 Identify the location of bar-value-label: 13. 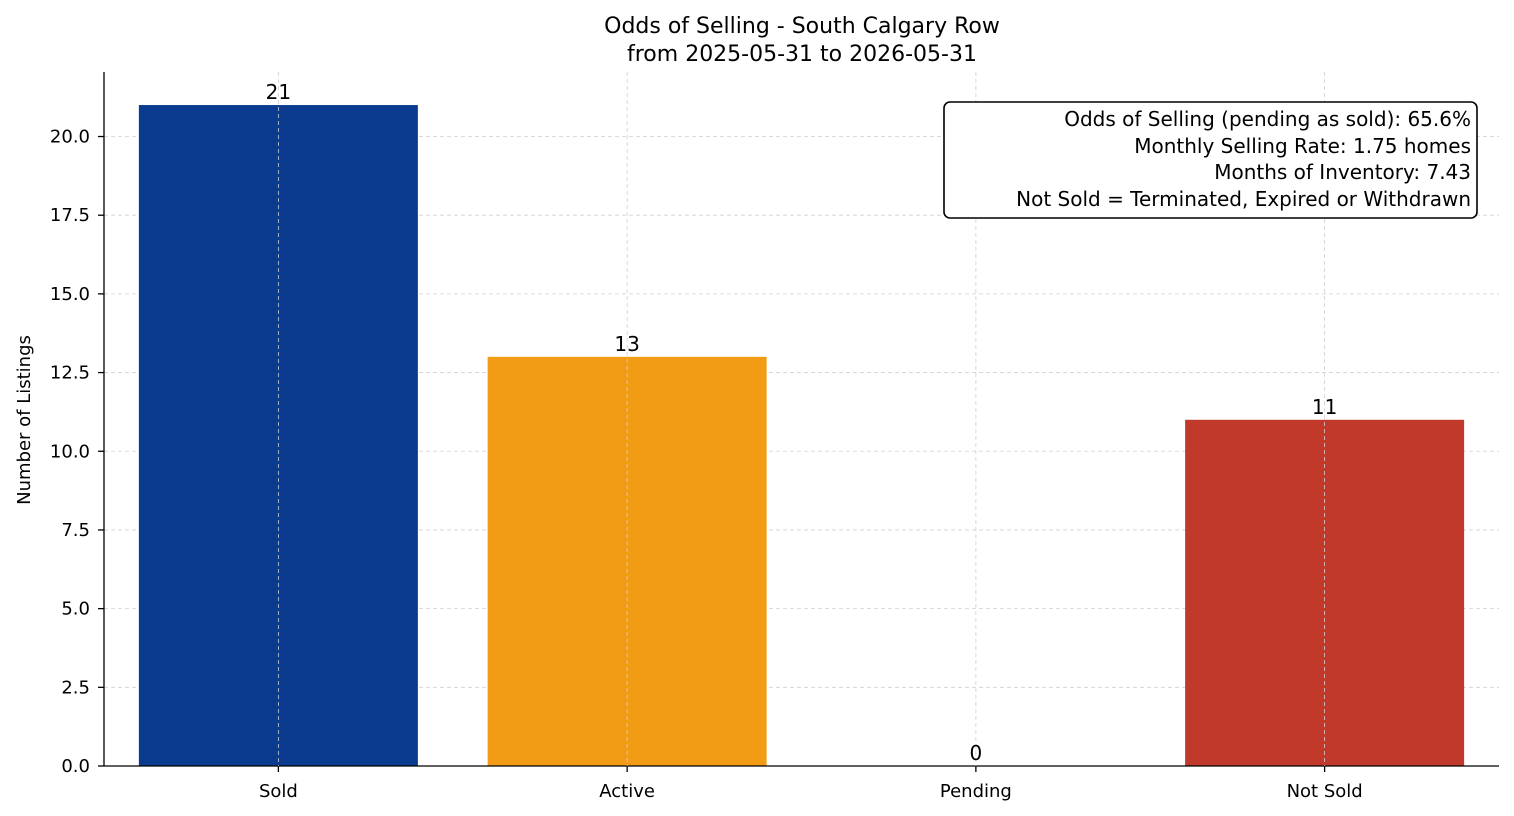
(626, 344).